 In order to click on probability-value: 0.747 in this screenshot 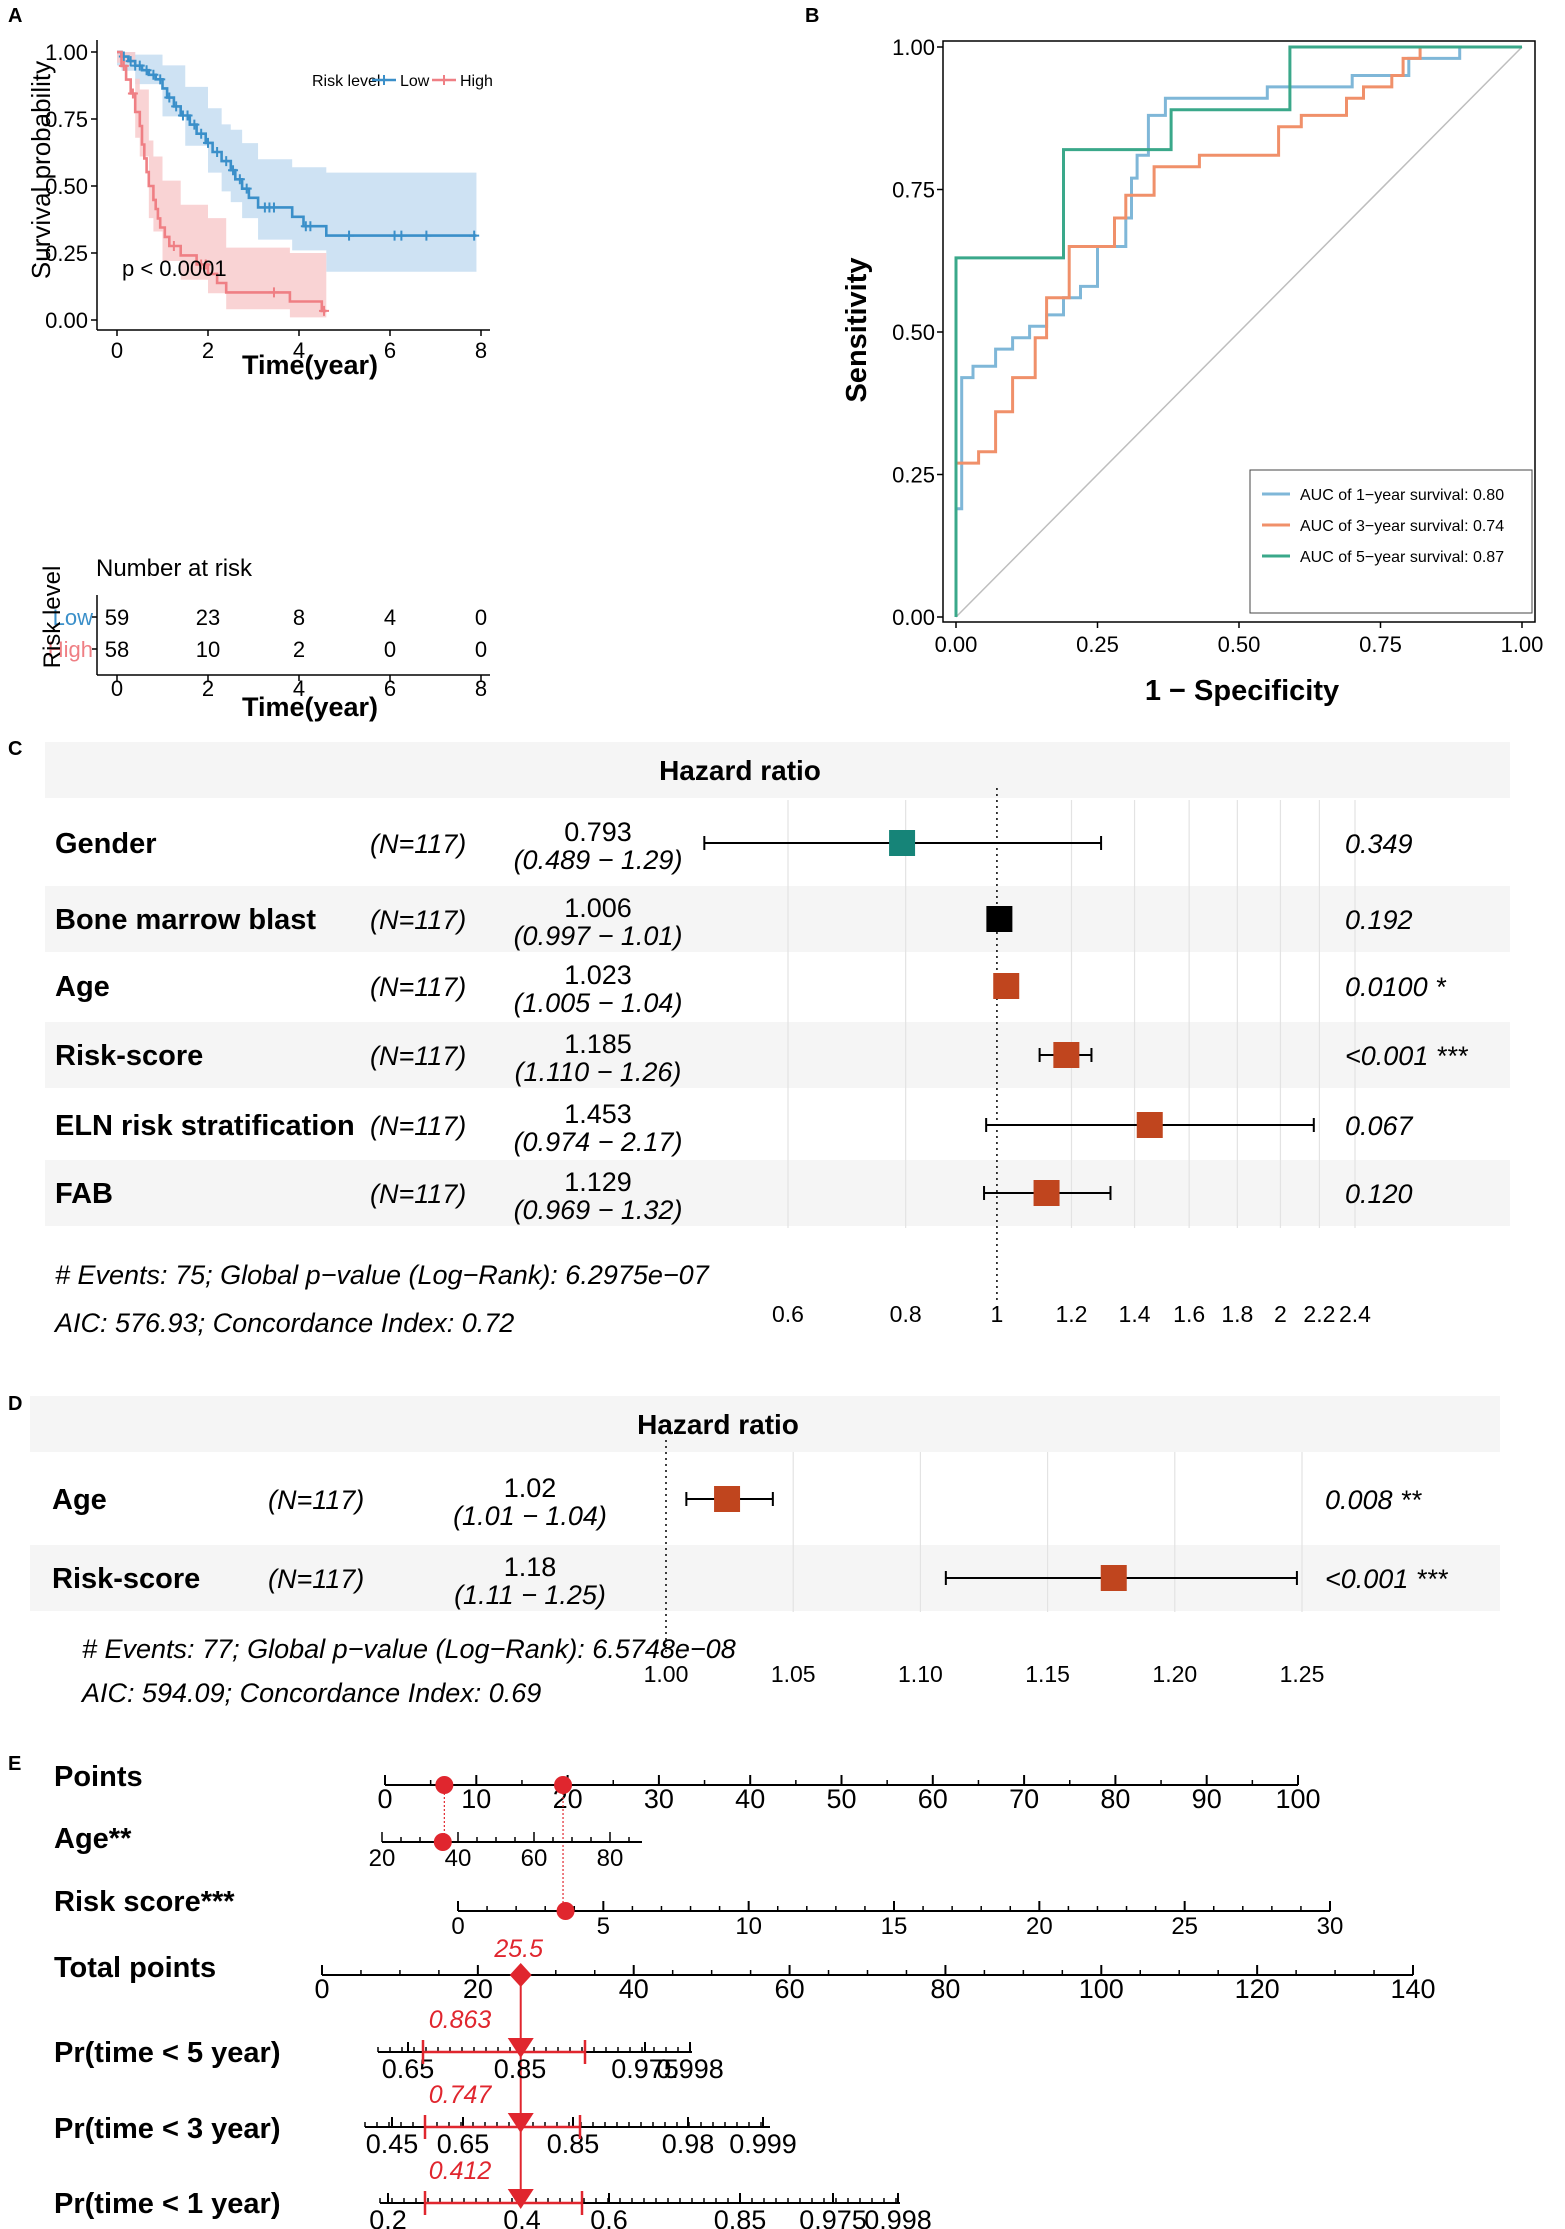, I will do `click(461, 2095)`.